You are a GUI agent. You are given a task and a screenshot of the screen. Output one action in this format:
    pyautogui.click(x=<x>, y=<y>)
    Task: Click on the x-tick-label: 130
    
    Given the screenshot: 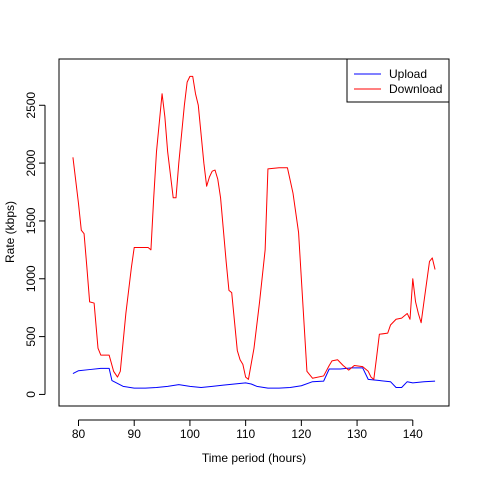 What is the action you would take?
    pyautogui.click(x=357, y=434)
    